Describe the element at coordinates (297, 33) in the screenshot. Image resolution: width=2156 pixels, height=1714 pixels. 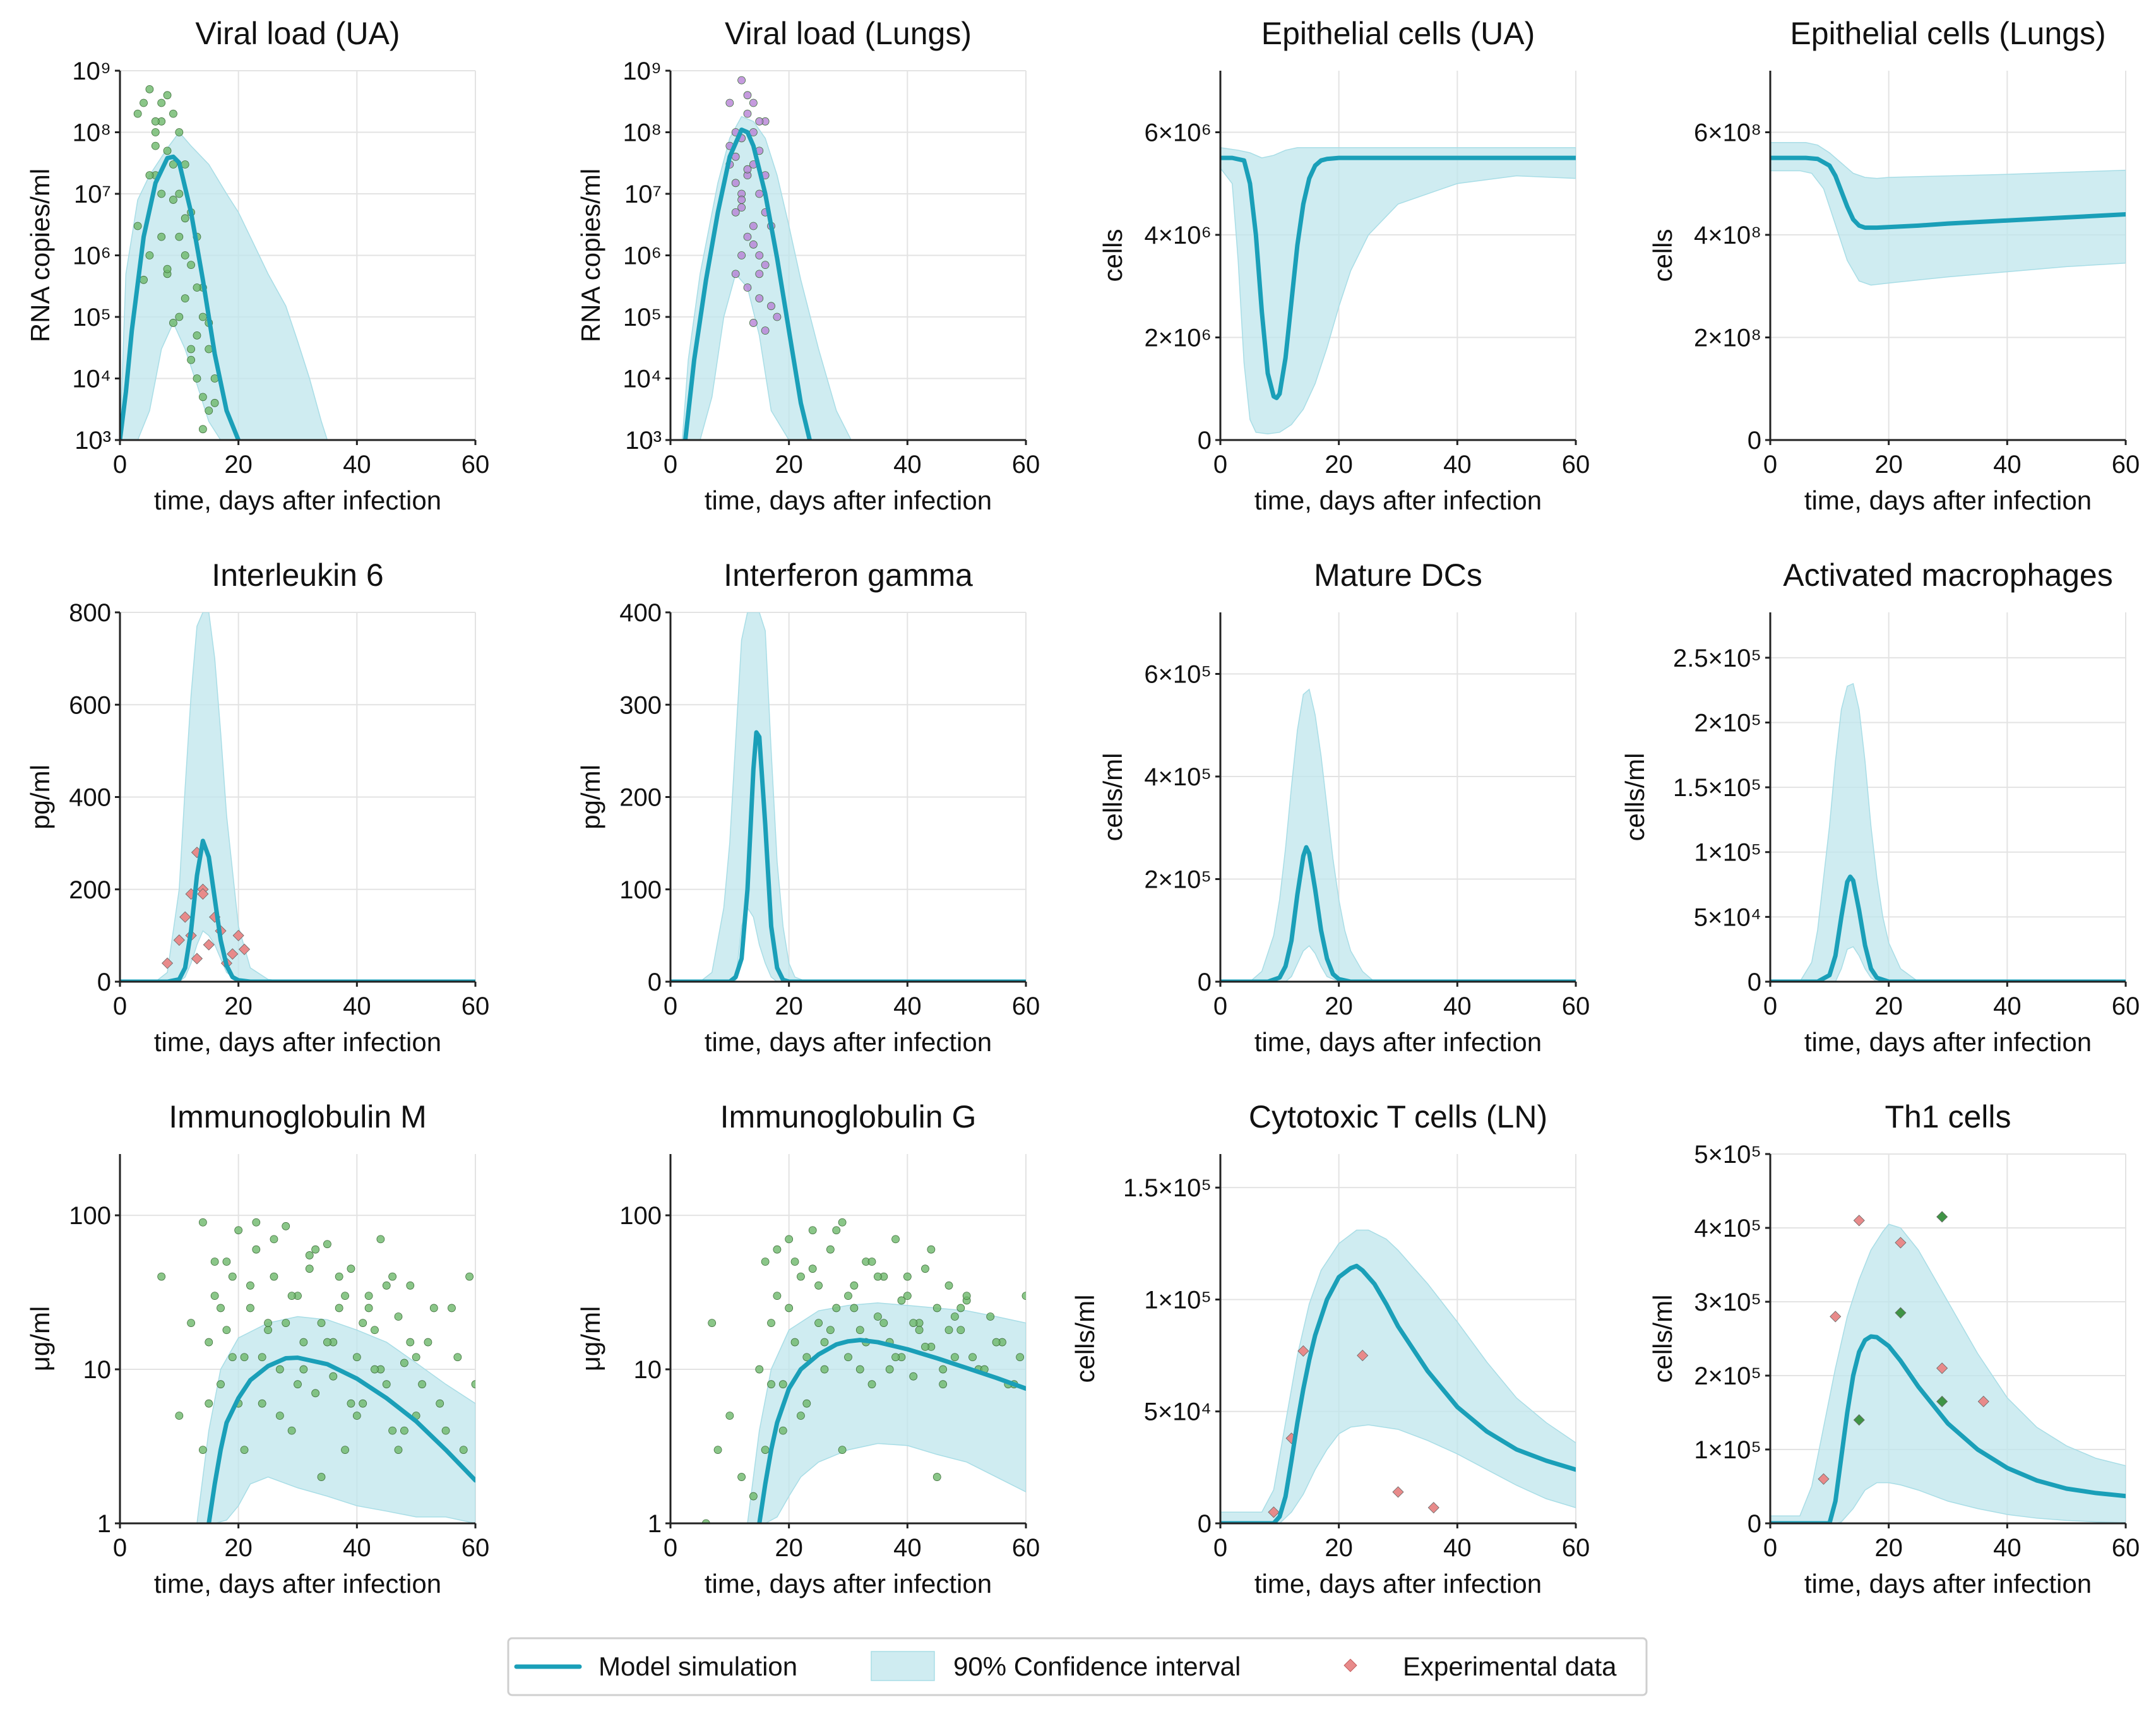
I see `chart-0-title: Viral load (UA)` at that location.